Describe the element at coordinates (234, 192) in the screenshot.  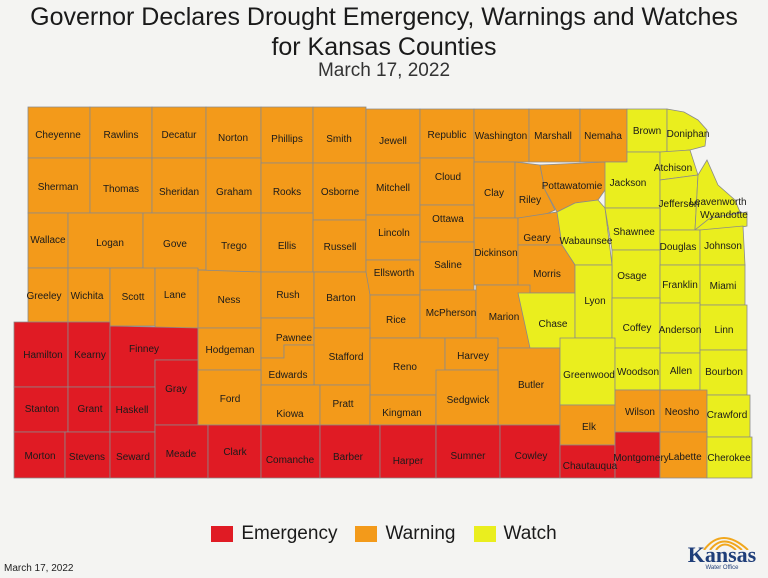
I see `county-label-graham: Graham` at that location.